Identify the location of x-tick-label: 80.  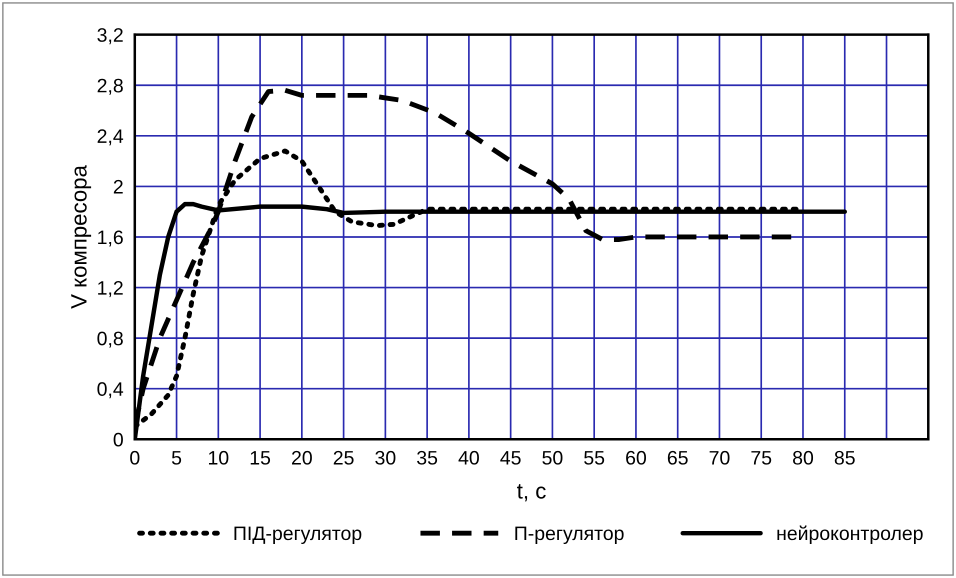
(803, 457).